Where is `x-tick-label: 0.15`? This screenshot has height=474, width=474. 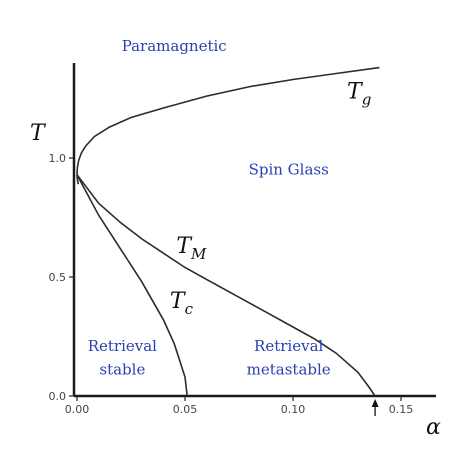 x-tick-label: 0.15 is located at coordinates (401, 409).